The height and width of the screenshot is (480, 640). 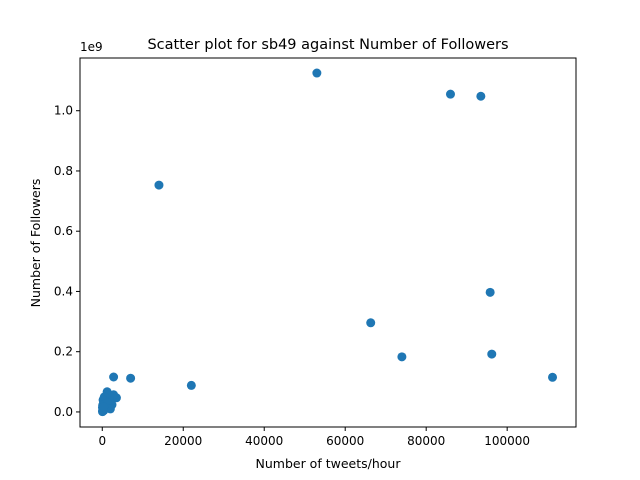 What do you see at coordinates (63, 171) in the screenshot?
I see `y-tick-label: 0.8` at bounding box center [63, 171].